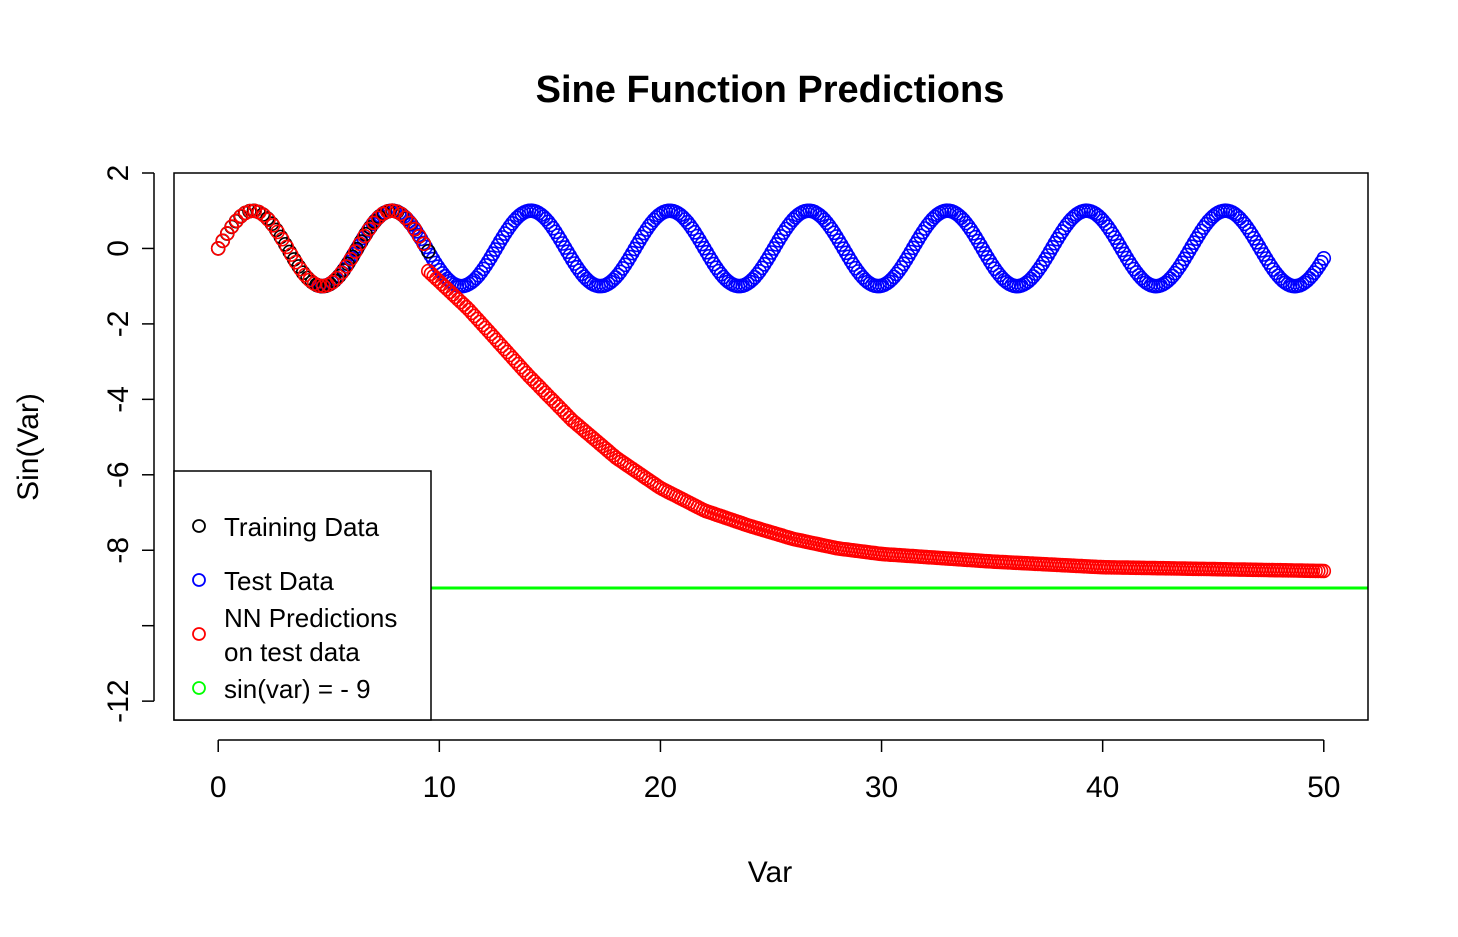  Describe the element at coordinates (1323, 787) in the screenshot. I see `x-tick-label: 50` at that location.